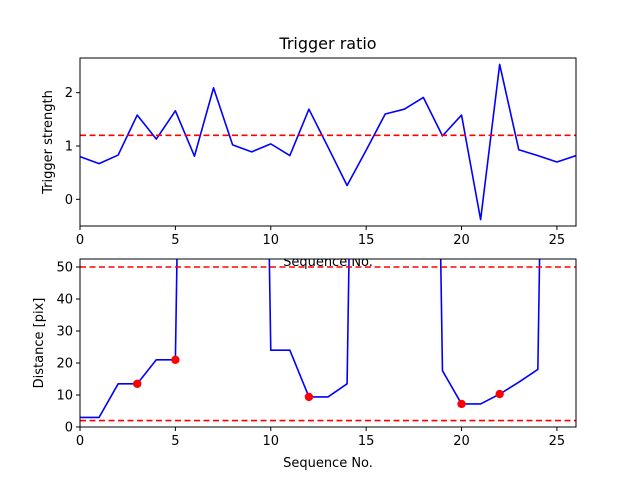 Image resolution: width=640 pixels, height=480 pixels. What do you see at coordinates (69, 200) in the screenshot?
I see `top-y-tick-label: 0` at bounding box center [69, 200].